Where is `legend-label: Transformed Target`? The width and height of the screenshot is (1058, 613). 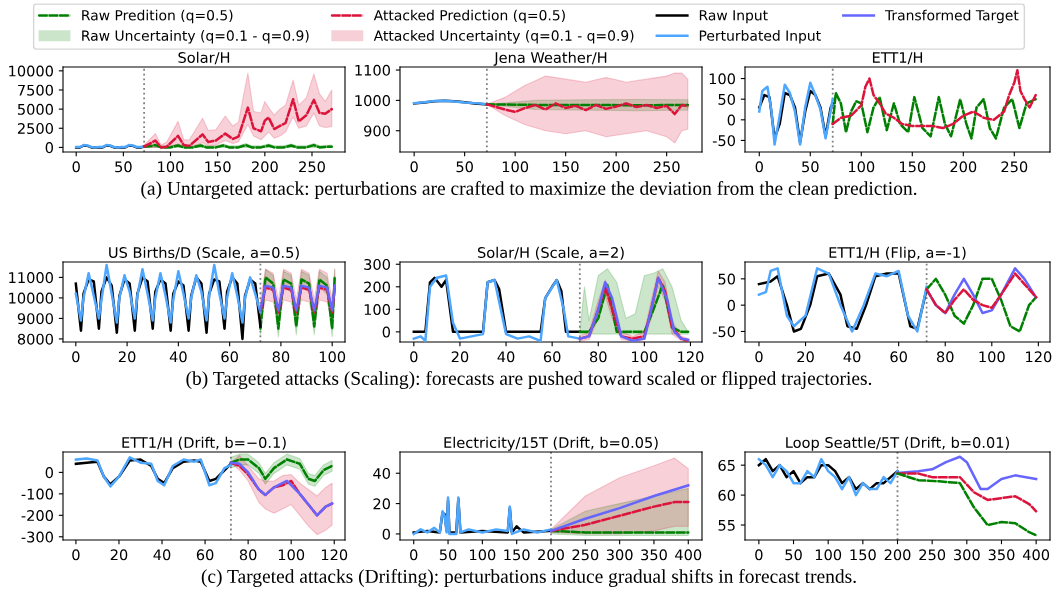 legend-label: Transformed Target is located at coordinates (951, 16).